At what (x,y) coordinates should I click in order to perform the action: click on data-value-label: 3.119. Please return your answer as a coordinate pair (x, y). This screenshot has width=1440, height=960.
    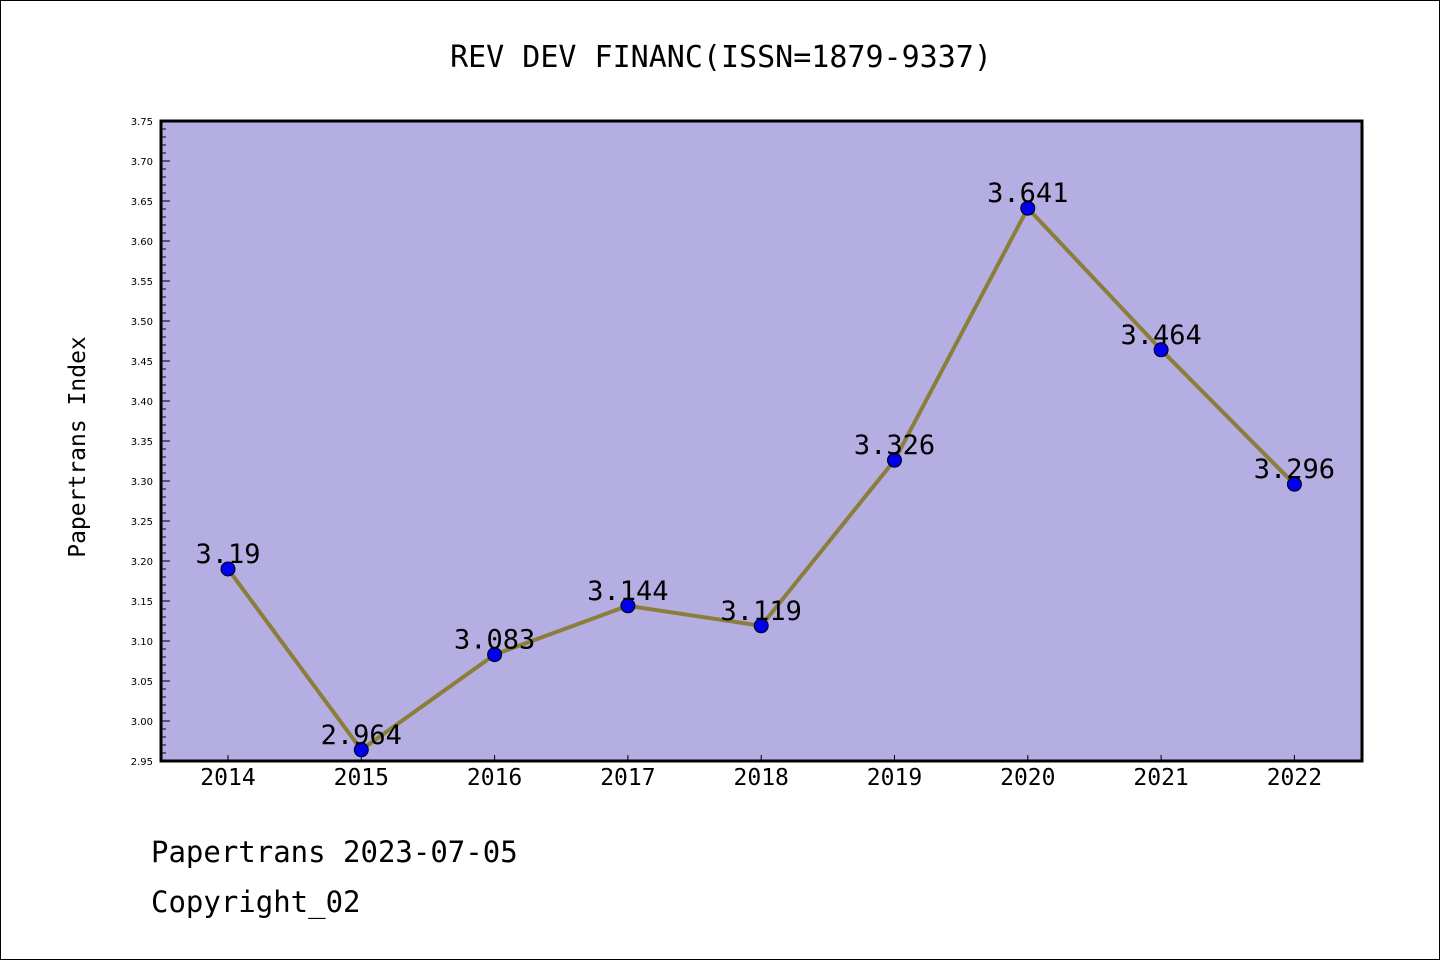
    Looking at the image, I should click on (761, 611).